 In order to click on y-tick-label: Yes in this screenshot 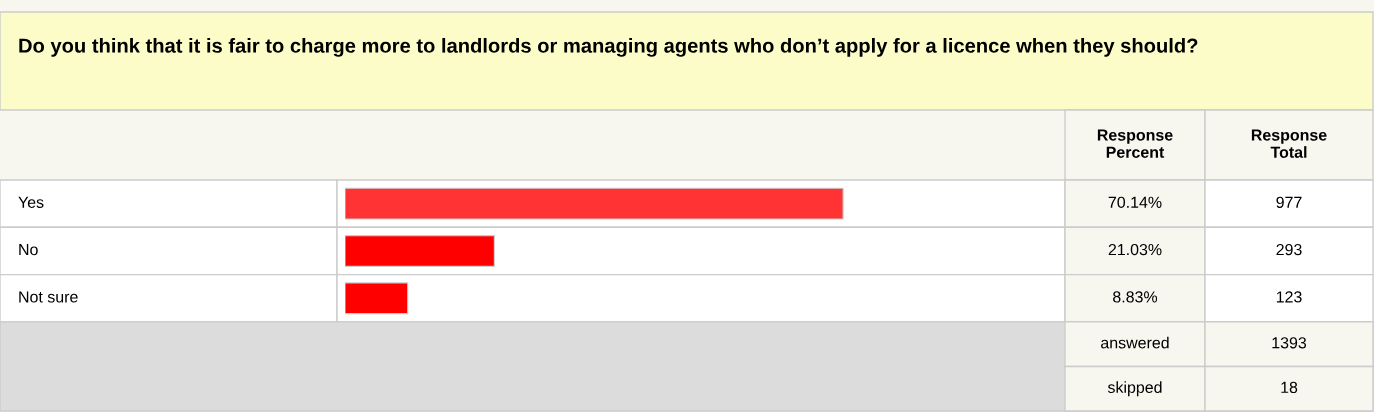, I will do `click(31, 202)`.